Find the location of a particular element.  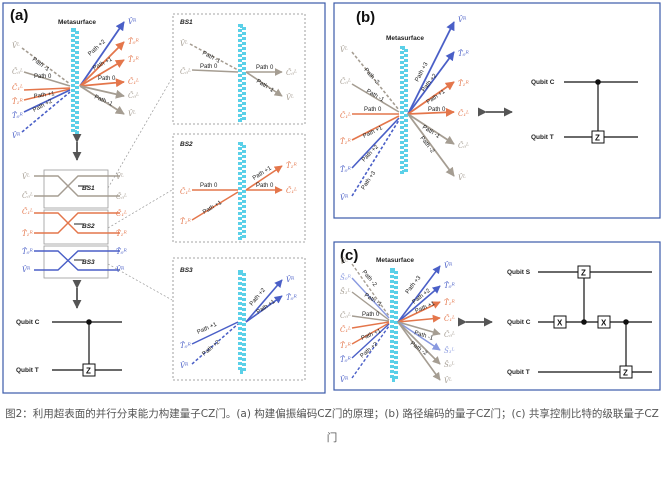

c-sym-vl-in: V̂ᴸ is located at coordinates (344, 262).